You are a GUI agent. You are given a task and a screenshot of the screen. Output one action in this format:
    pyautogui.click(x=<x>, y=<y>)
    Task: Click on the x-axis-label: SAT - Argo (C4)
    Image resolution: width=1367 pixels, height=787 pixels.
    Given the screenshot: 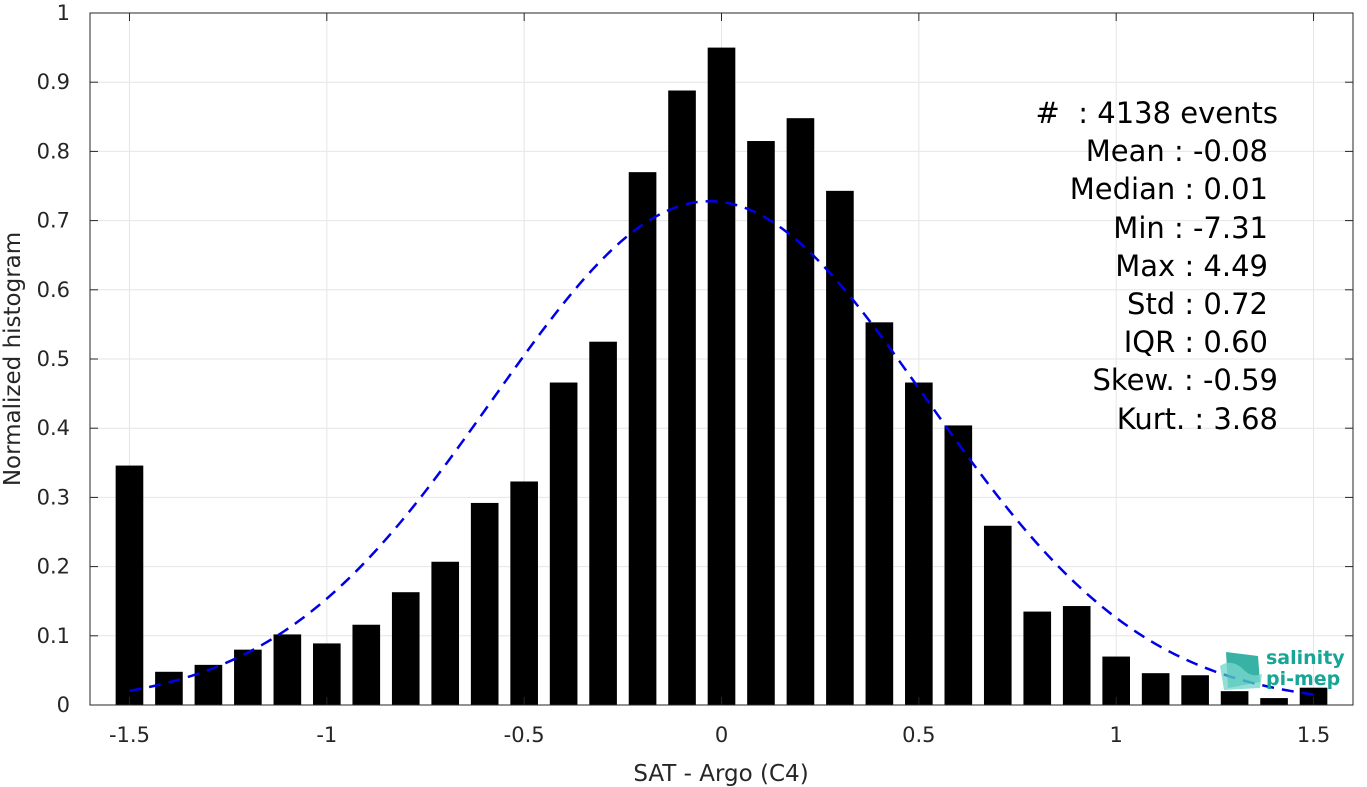 What is the action you would take?
    pyautogui.click(x=720, y=774)
    